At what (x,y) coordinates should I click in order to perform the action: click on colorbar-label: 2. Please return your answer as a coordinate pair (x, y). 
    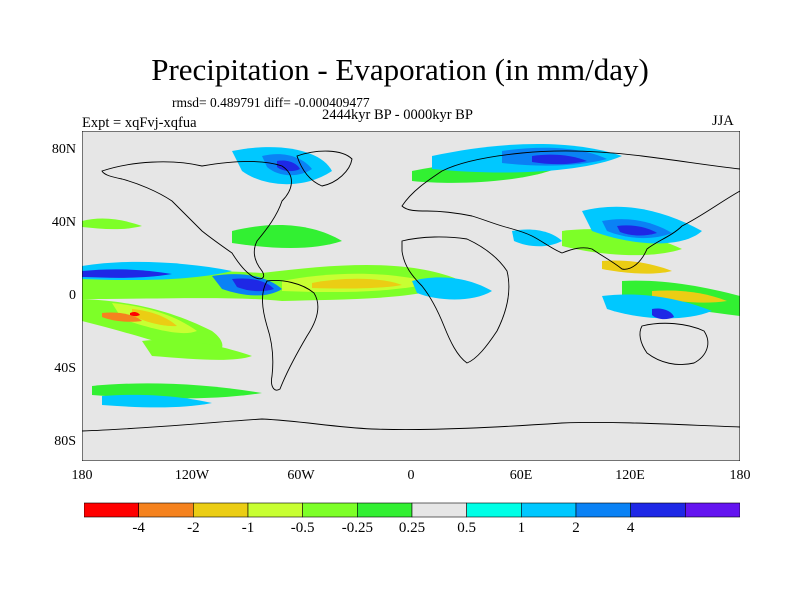
    Looking at the image, I should click on (576, 528).